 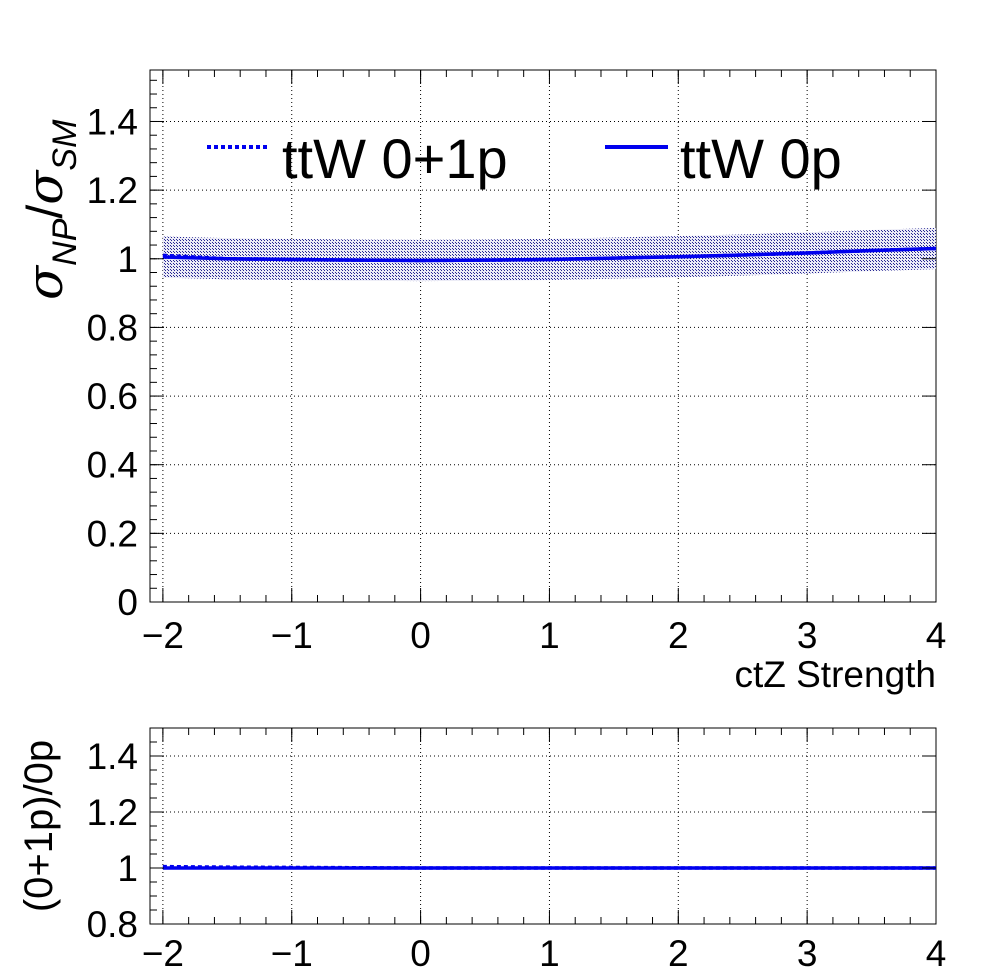 What do you see at coordinates (112, 533) in the screenshot?
I see `y-tick-label: 0.2` at bounding box center [112, 533].